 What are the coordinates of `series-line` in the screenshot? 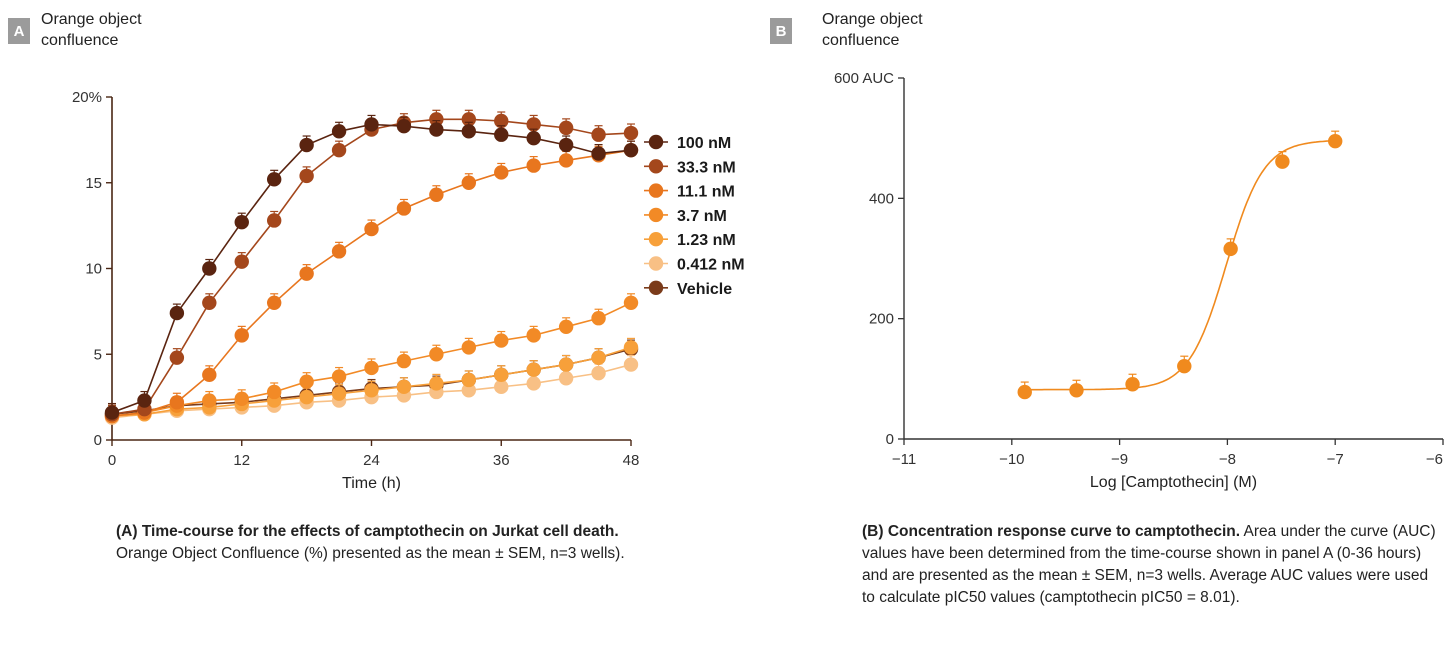 It's located at (371, 283).